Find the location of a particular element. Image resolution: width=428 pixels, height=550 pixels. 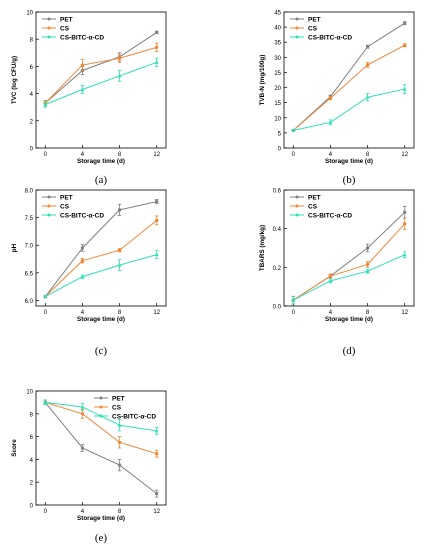

panel-caption: (c) is located at coordinates (101, 351).